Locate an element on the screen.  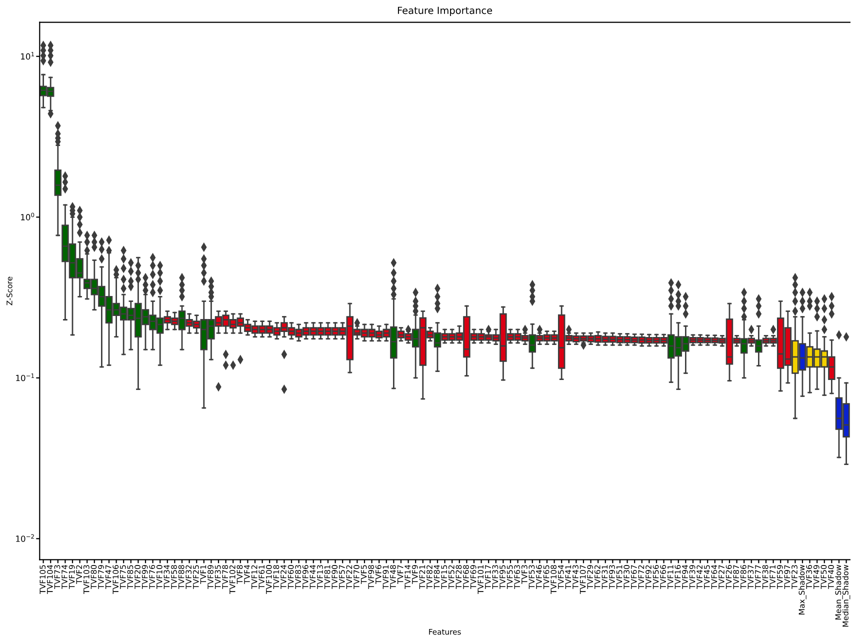
chart-title: Feature Importance is located at coordinates (445, 11).